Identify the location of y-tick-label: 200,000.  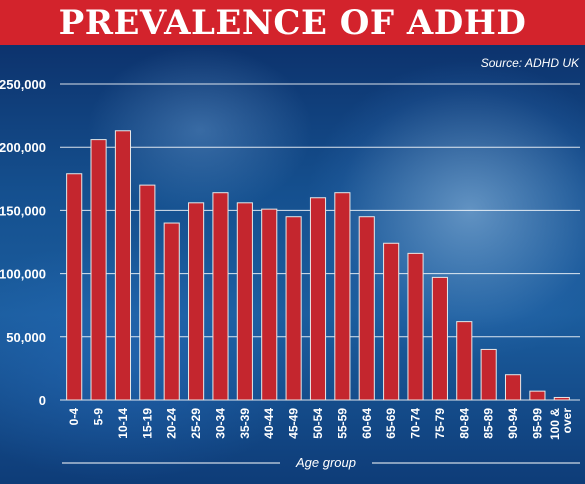
(23, 147).